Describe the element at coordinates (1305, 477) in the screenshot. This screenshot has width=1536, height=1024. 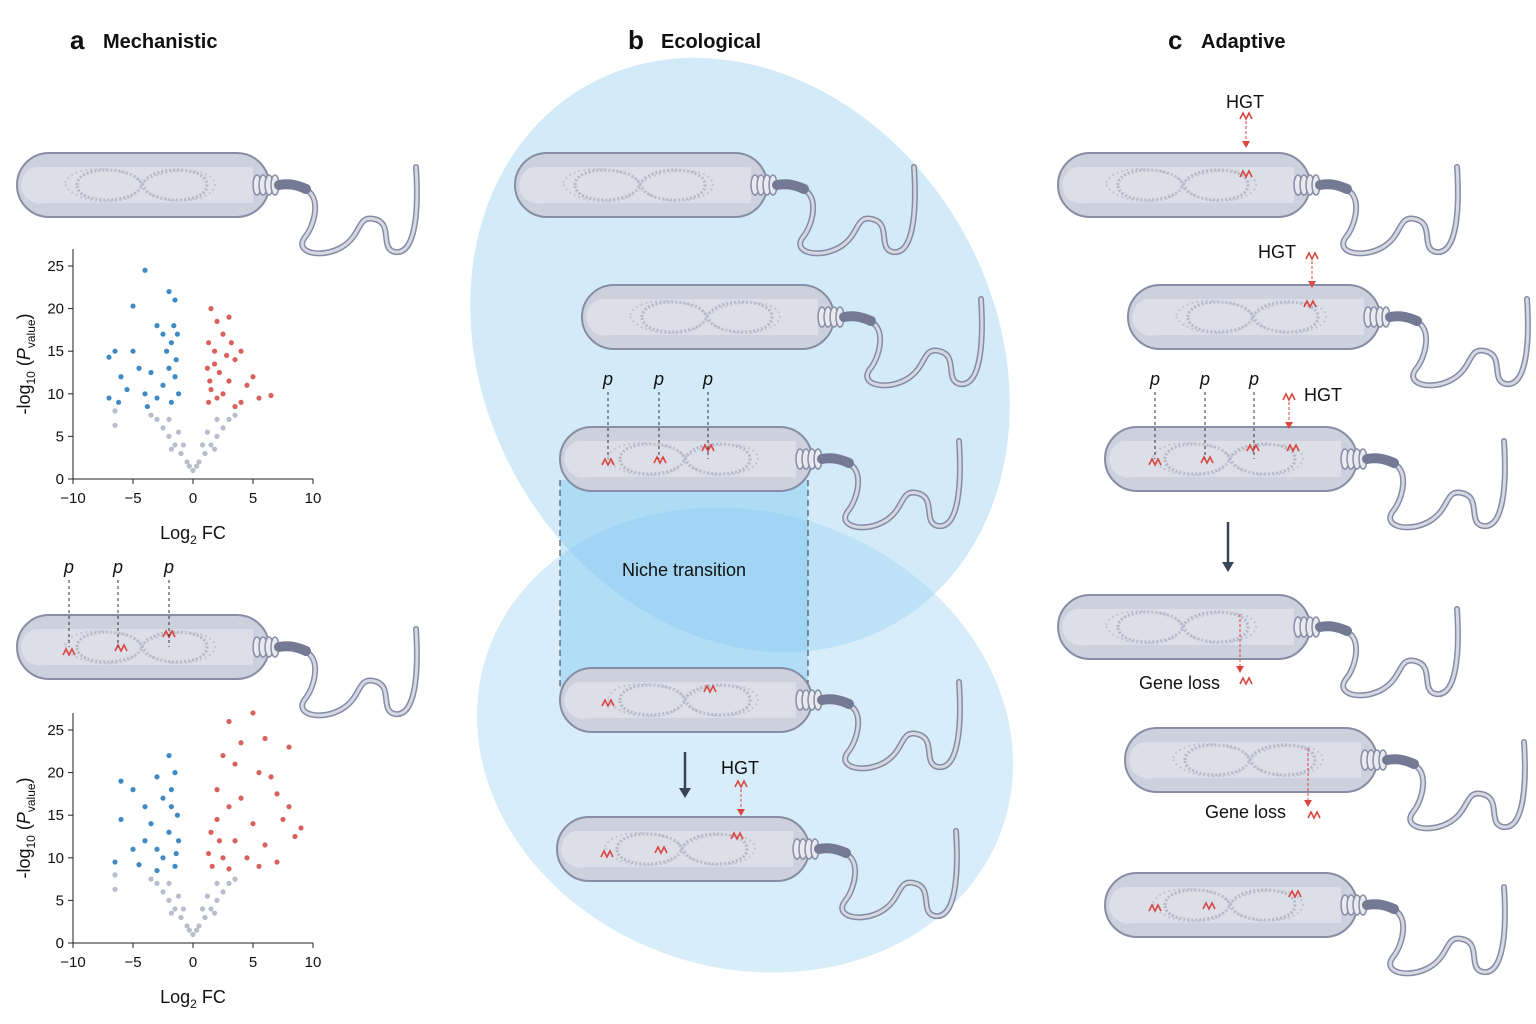
I see `bacterium` at that location.